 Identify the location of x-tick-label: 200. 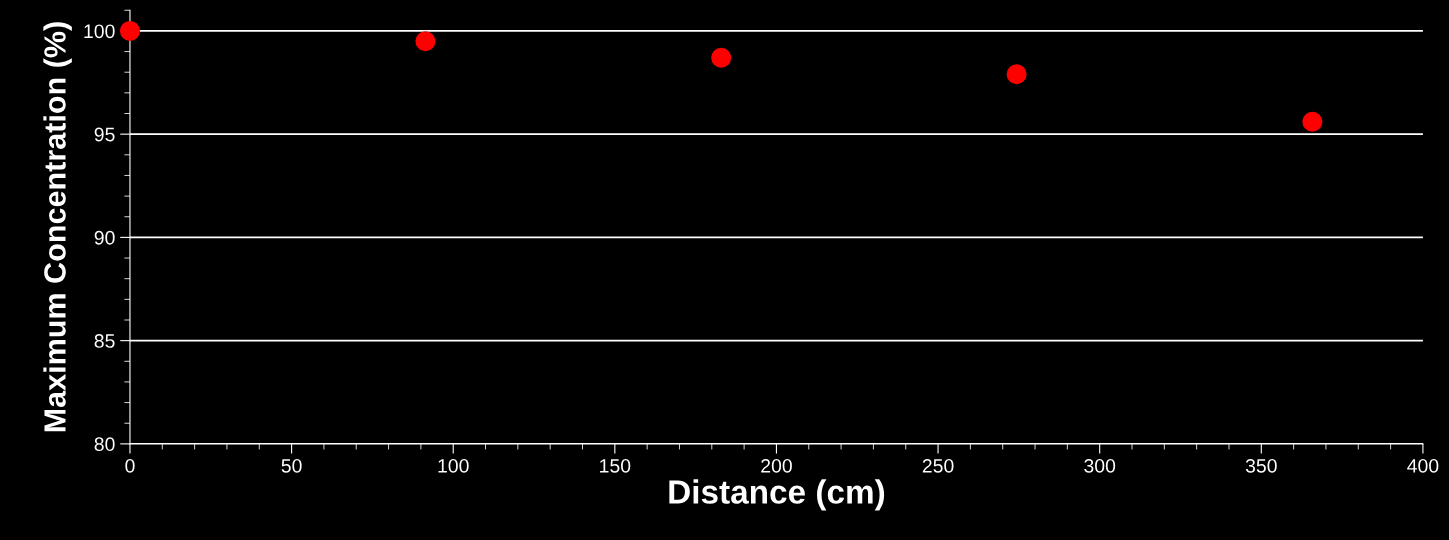
(776, 465).